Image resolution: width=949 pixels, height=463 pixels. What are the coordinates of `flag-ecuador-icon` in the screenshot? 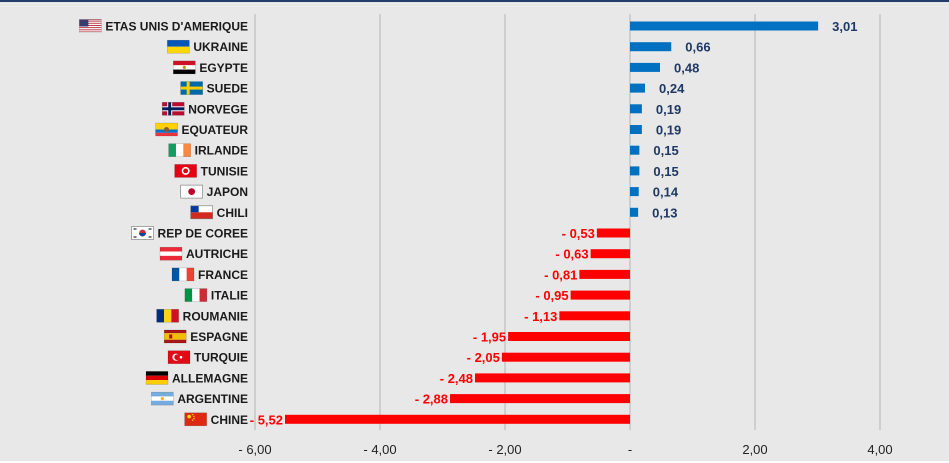 It's located at (166, 129).